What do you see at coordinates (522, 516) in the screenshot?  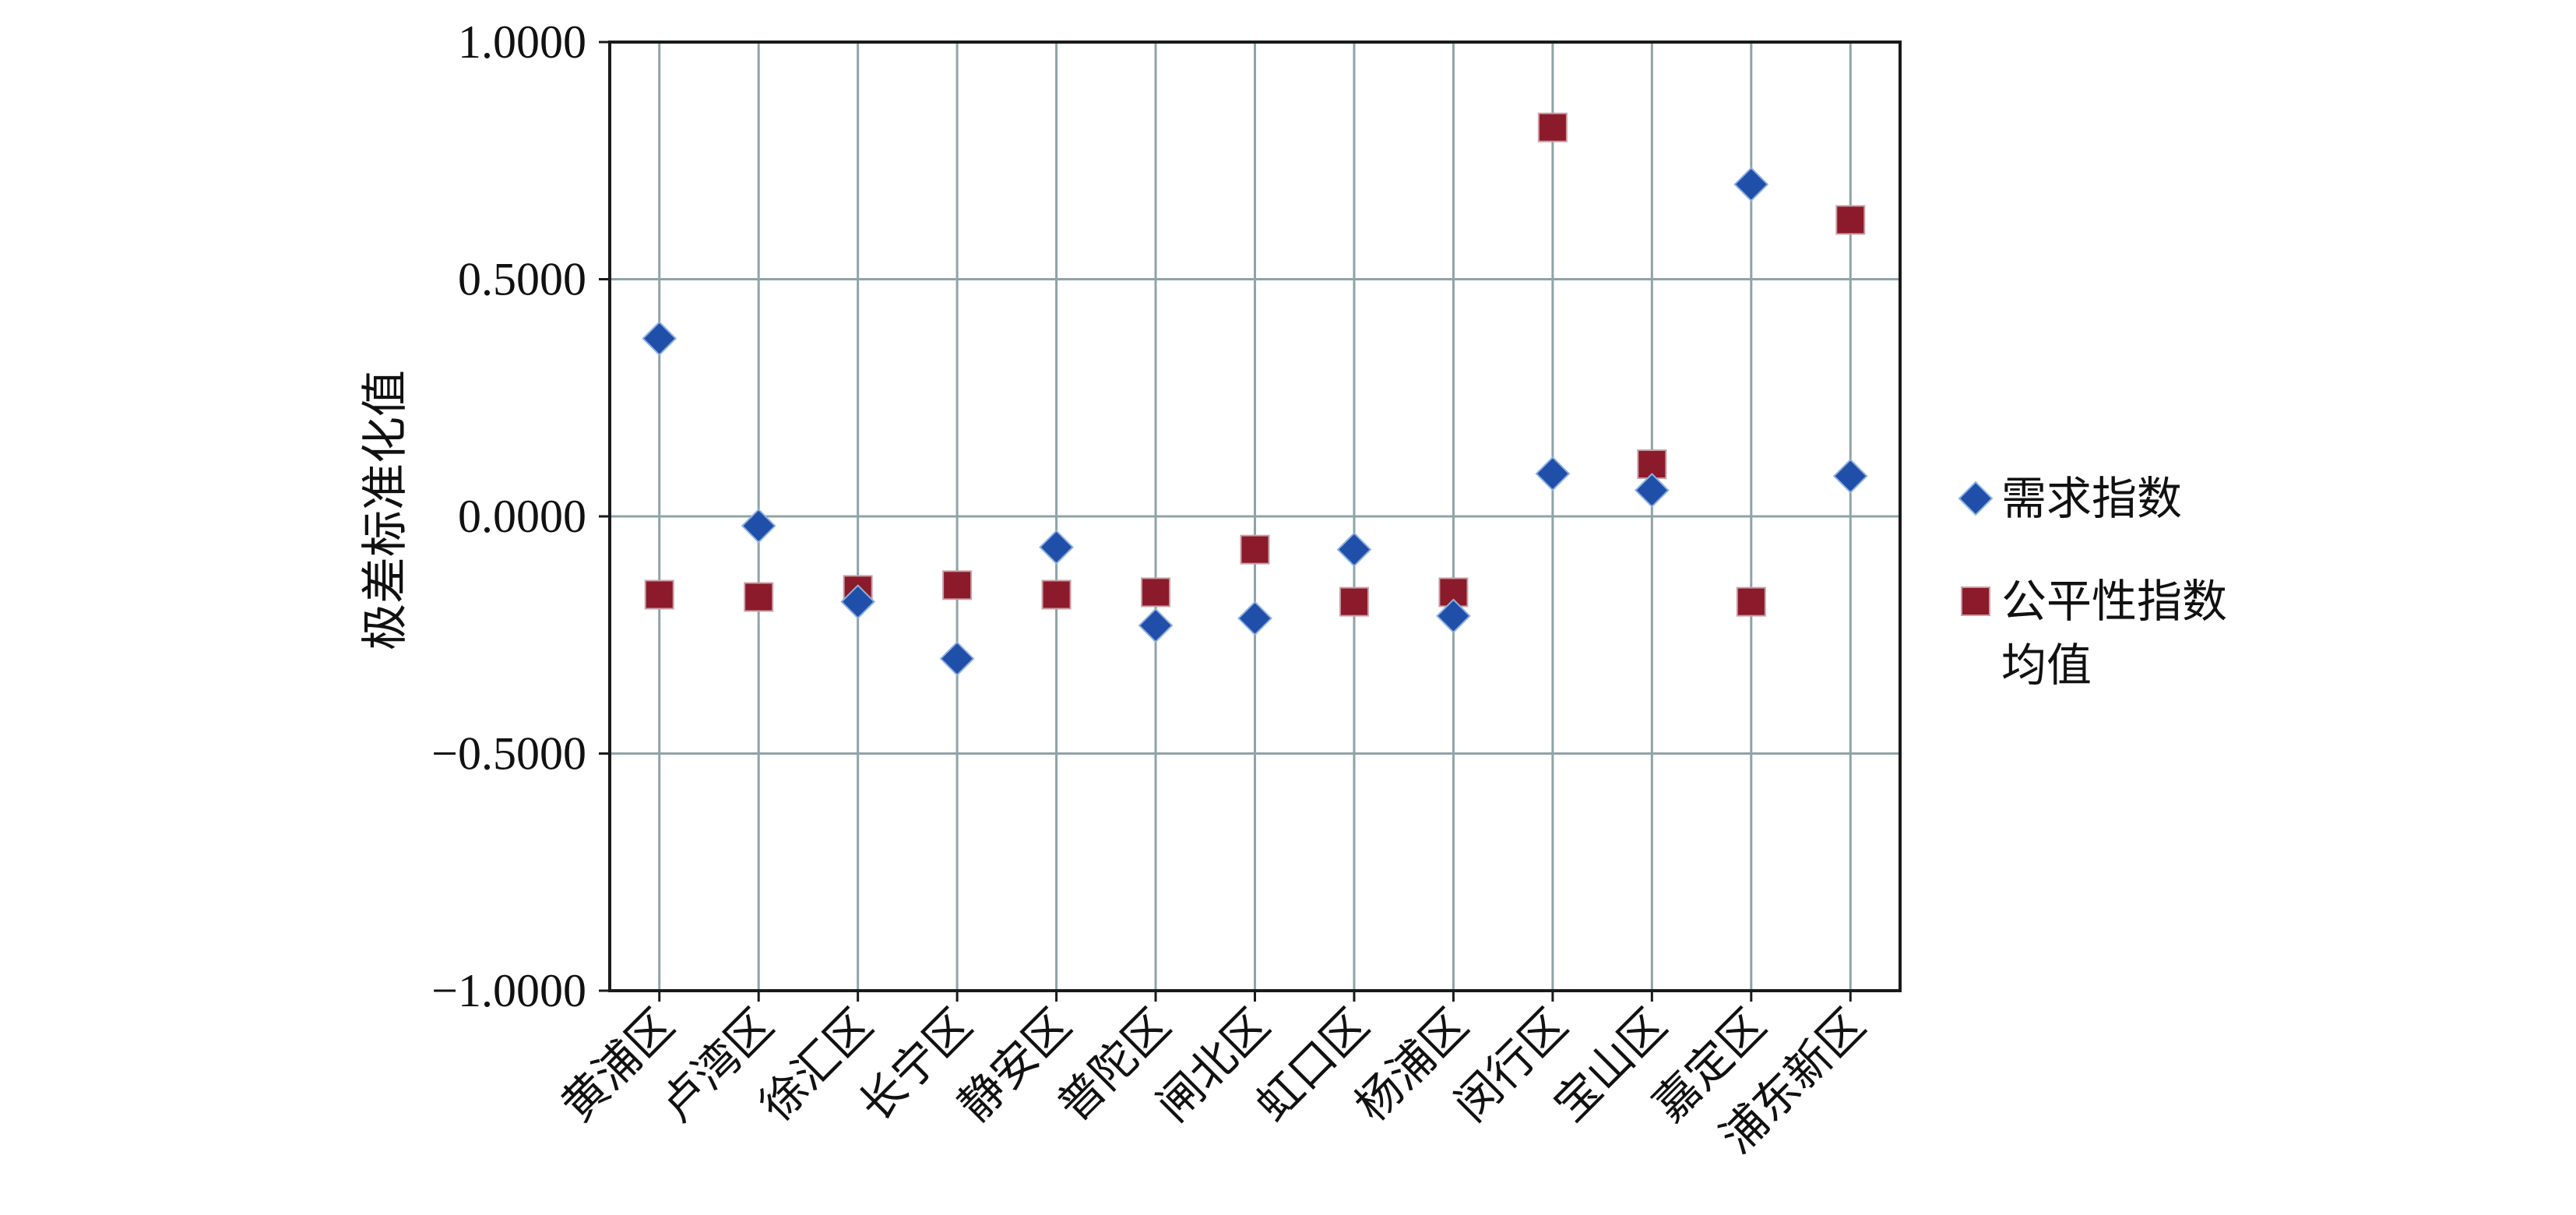 I see `y-tick-label: 0.0000` at bounding box center [522, 516].